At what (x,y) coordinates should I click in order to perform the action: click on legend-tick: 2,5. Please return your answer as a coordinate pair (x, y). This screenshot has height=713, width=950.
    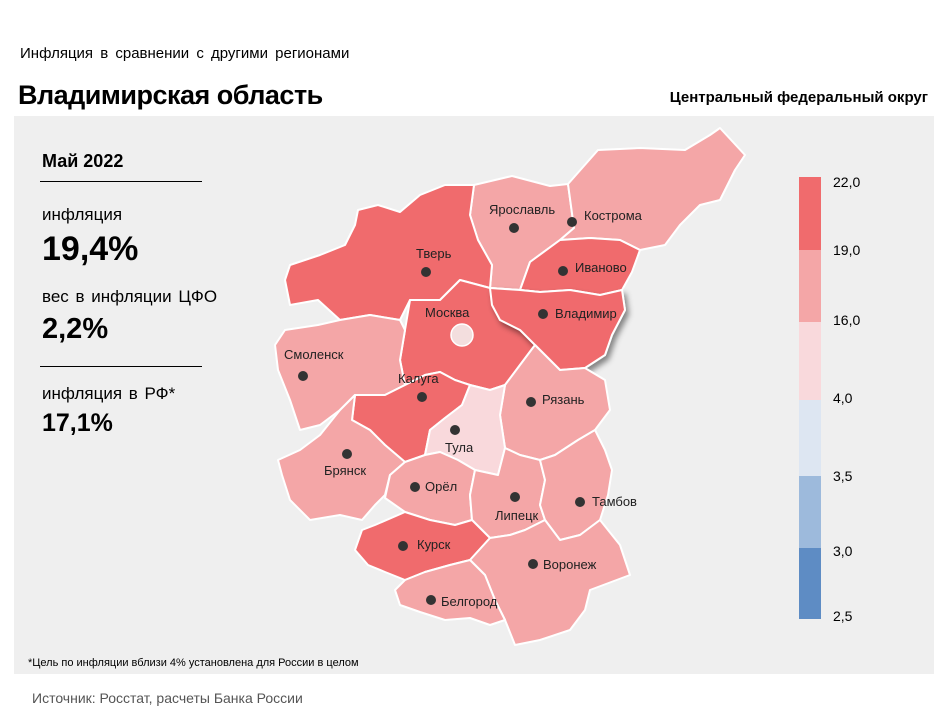
    Looking at the image, I should click on (843, 616).